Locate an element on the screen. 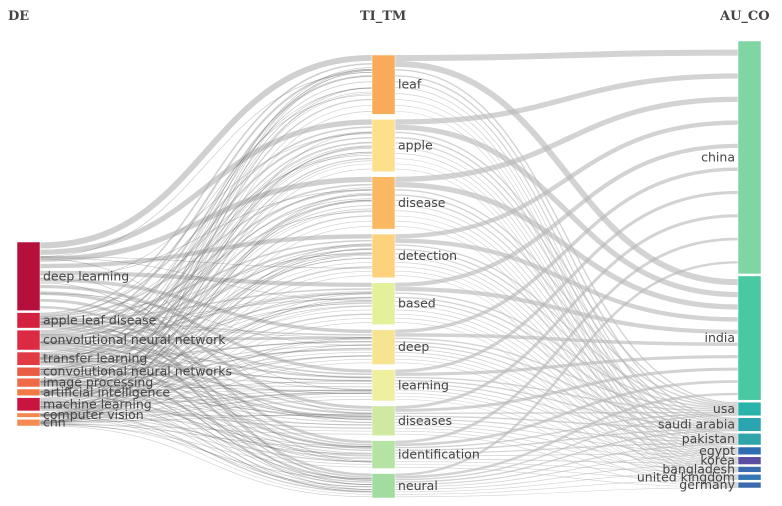 The image size is (782, 506). node-label-identification: identification is located at coordinates (439, 454).